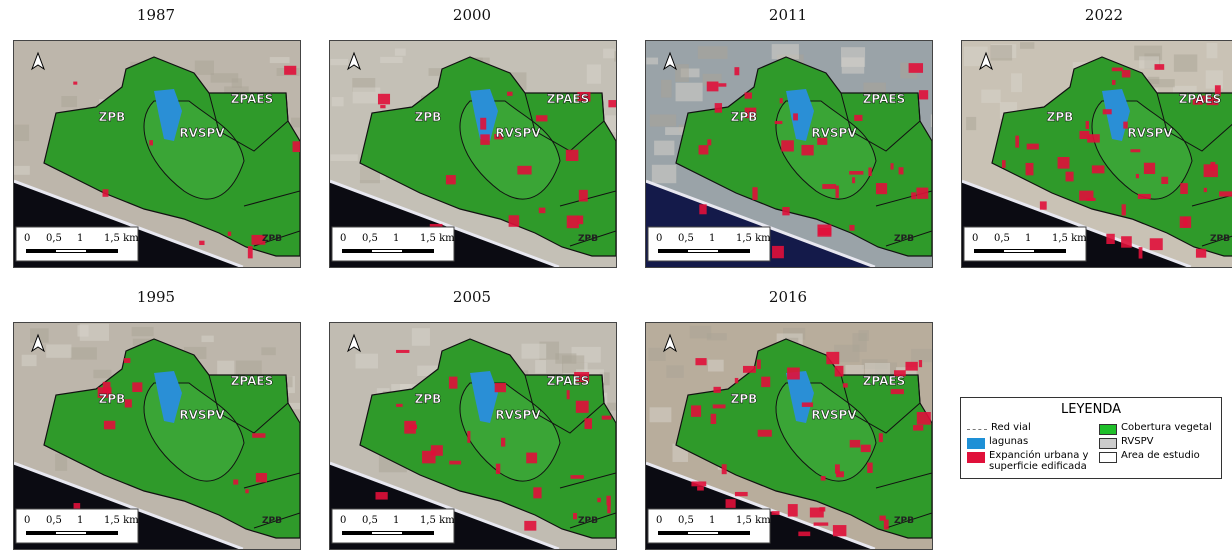  What do you see at coordinates (999, 427) in the screenshot?
I see `legend-item: Red vial` at bounding box center [999, 427].